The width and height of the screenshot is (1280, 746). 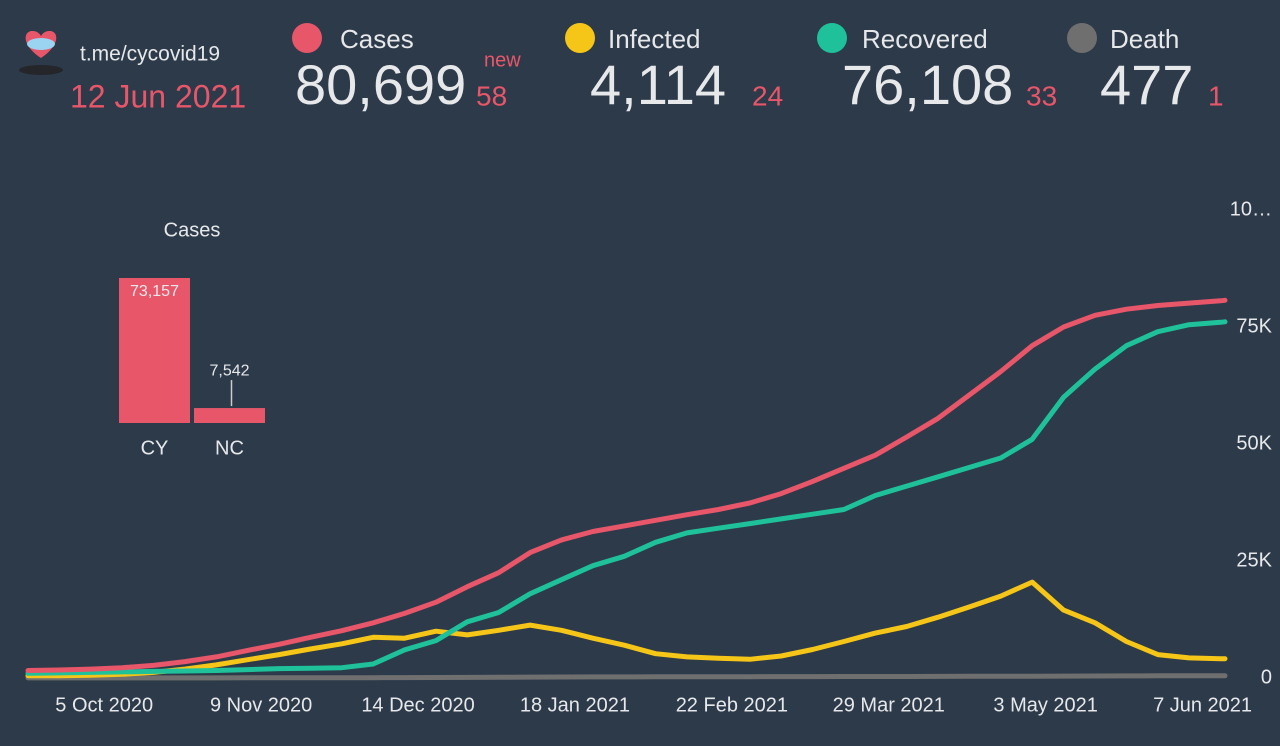 I want to click on x-tick-label: 7 Jun 2021, so click(x=1202, y=705).